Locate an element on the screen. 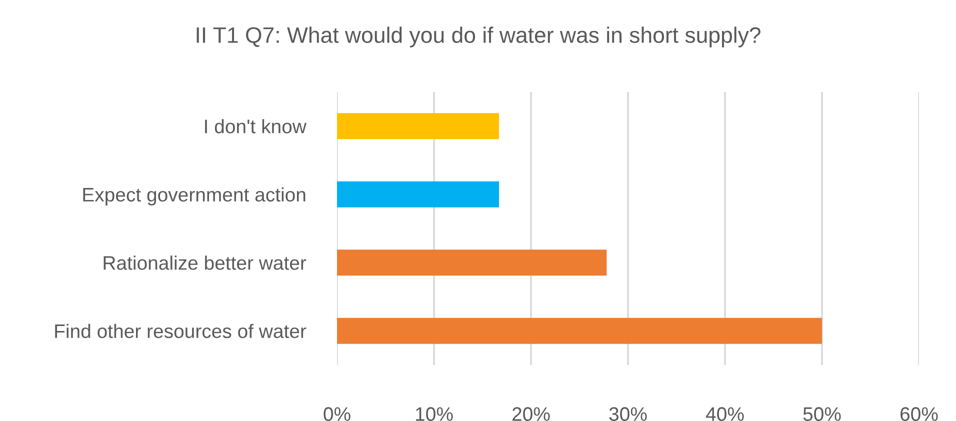 The width and height of the screenshot is (956, 421). chart-title: II T1 Q7: What would you do if water was in short supply? is located at coordinates (478, 37).